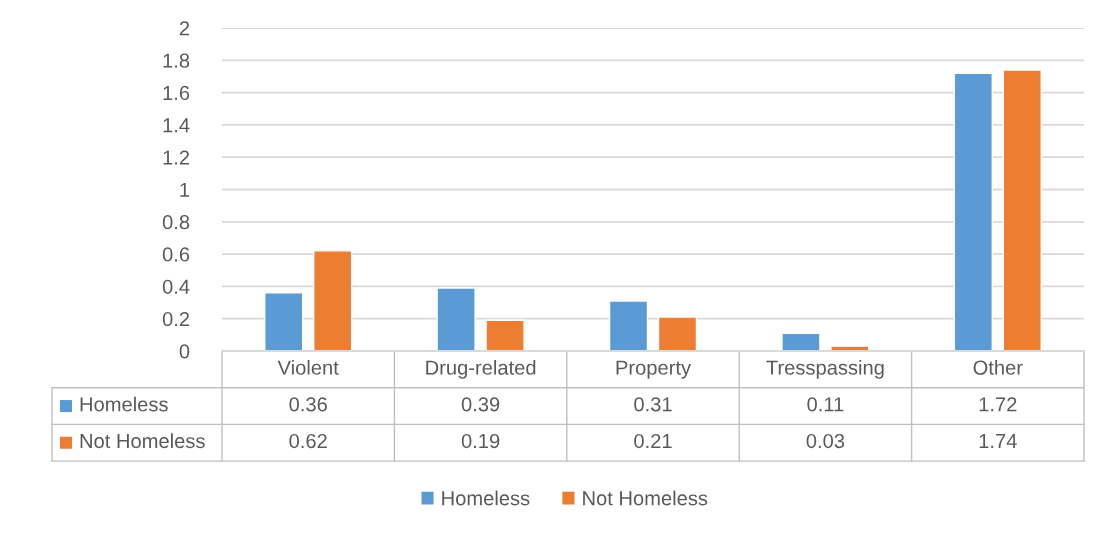  Describe the element at coordinates (176, 254) in the screenshot. I see `y-tick-label: 0.6` at that location.